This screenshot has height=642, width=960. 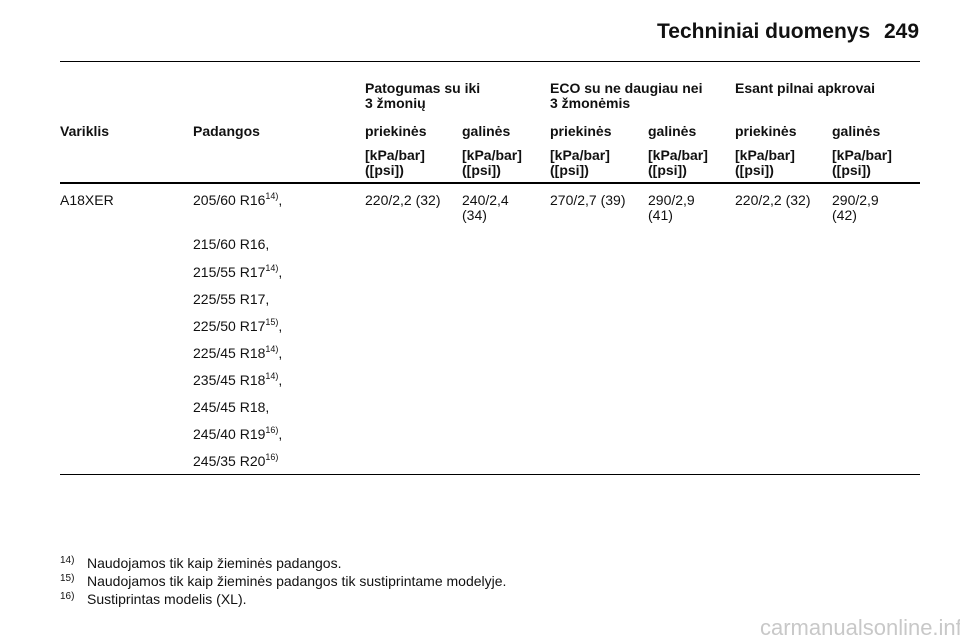 I want to click on footnote-mark: 15), so click(x=67, y=578).